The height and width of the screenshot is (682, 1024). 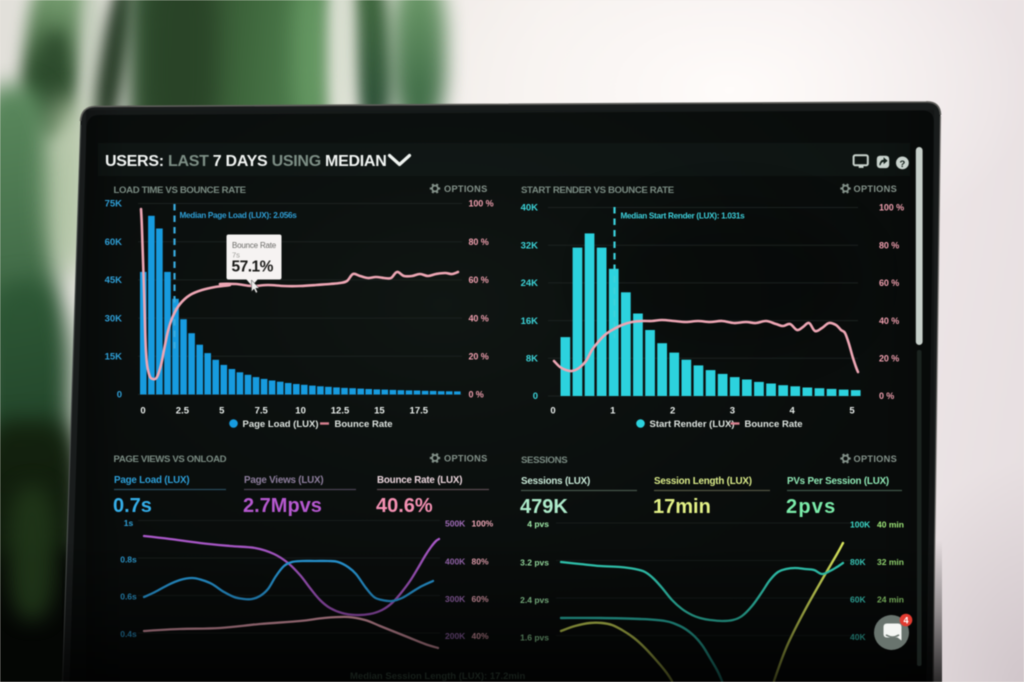 I want to click on svg-text: 12.5, so click(x=340, y=411).